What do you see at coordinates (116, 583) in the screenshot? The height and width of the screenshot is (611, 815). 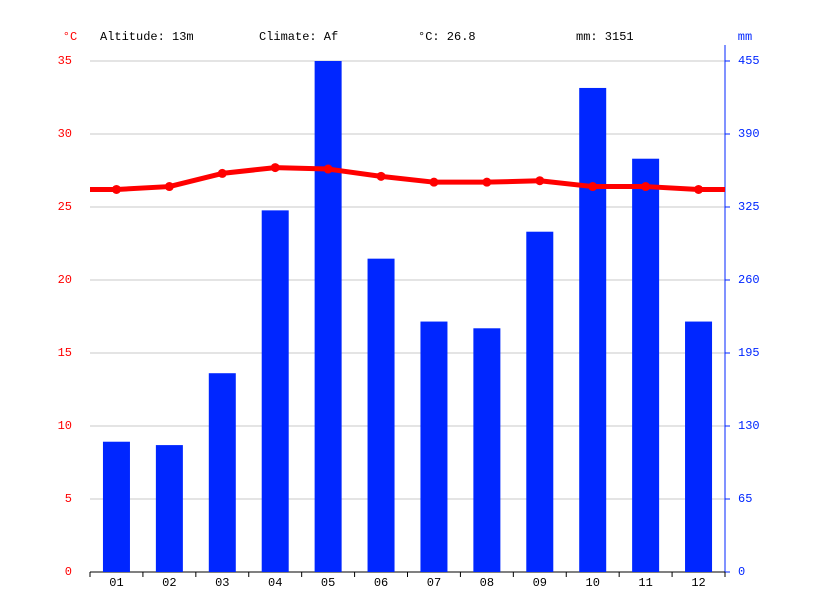 I see `x-tick-label: 01` at bounding box center [116, 583].